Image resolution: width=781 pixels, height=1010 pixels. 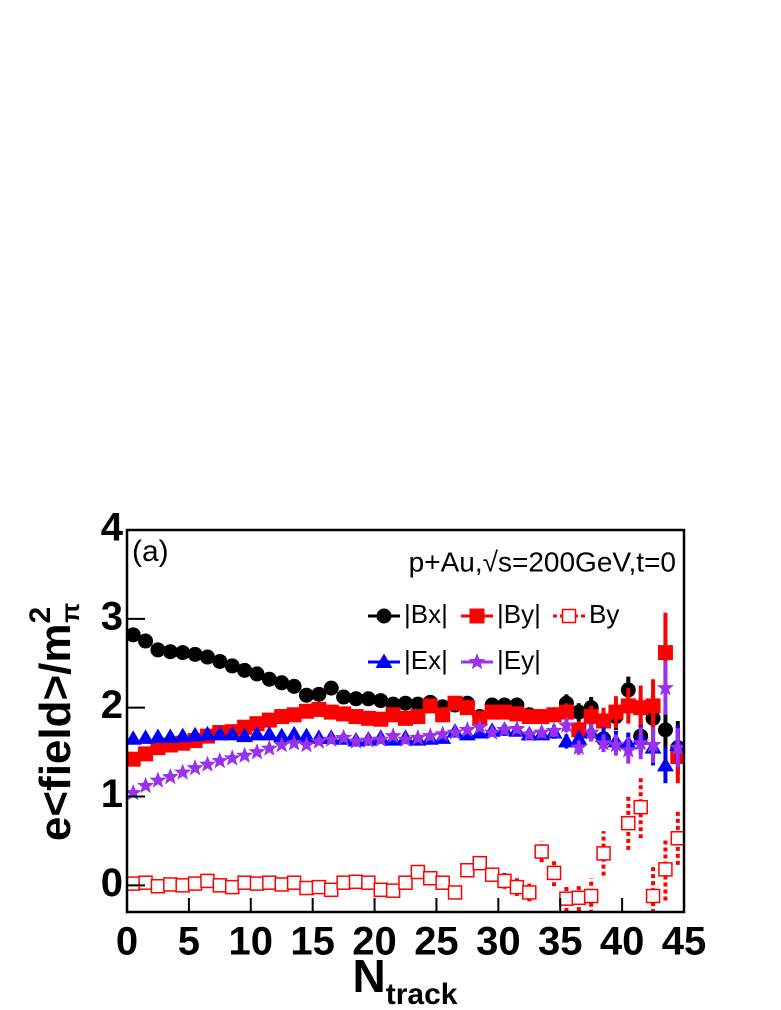 I want to click on legend-label: |Ey|, so click(x=519, y=660).